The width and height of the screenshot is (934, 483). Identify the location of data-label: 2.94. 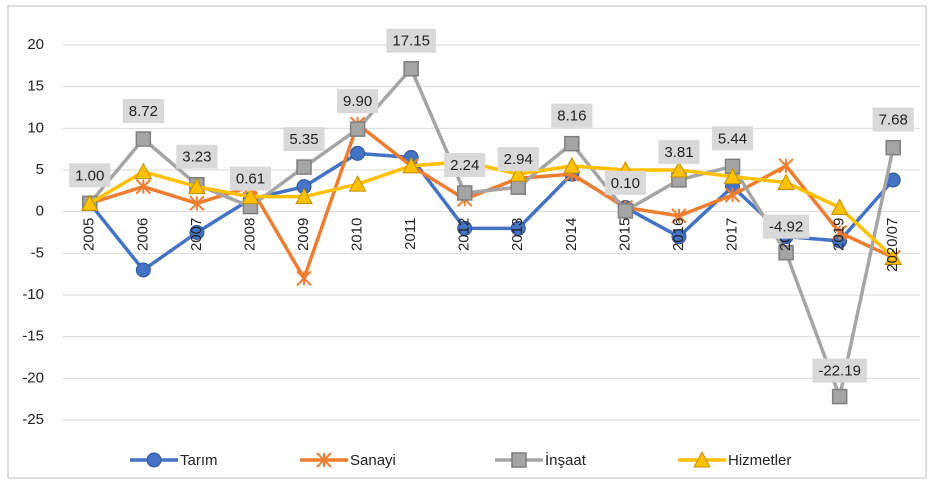
(518, 159).